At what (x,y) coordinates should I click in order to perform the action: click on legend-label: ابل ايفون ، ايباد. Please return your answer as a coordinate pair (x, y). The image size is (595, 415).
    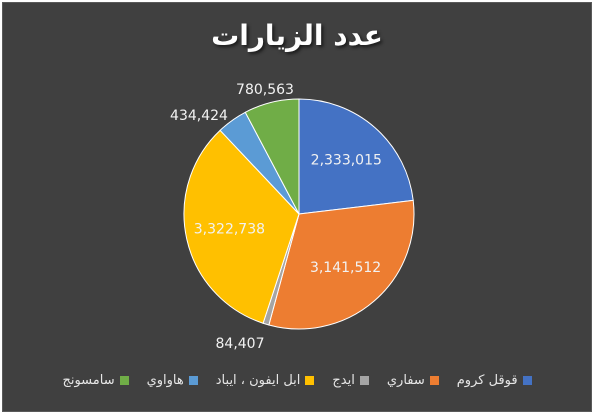
    Looking at the image, I should click on (258, 380).